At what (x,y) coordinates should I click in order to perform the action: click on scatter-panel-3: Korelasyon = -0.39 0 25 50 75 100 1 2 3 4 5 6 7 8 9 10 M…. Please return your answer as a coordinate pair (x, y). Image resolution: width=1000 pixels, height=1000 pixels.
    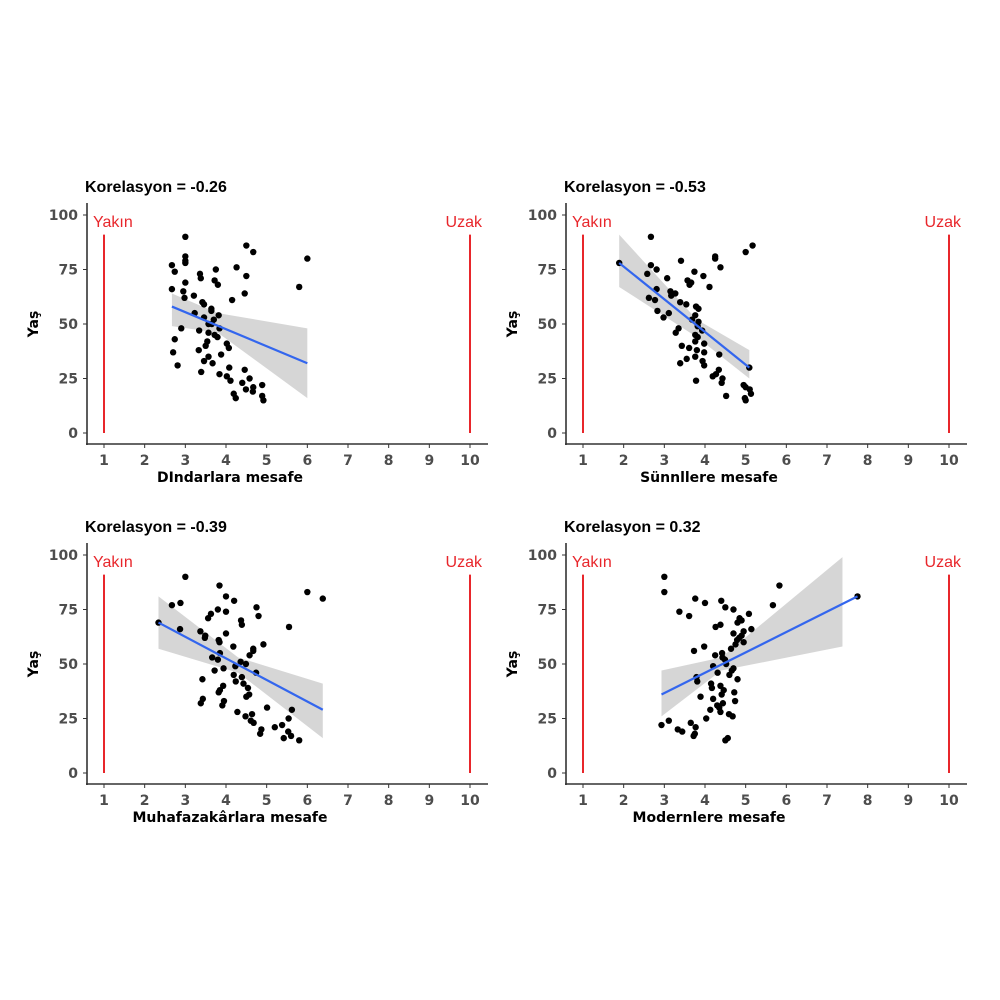
    Looking at the image, I should click on (257, 672).